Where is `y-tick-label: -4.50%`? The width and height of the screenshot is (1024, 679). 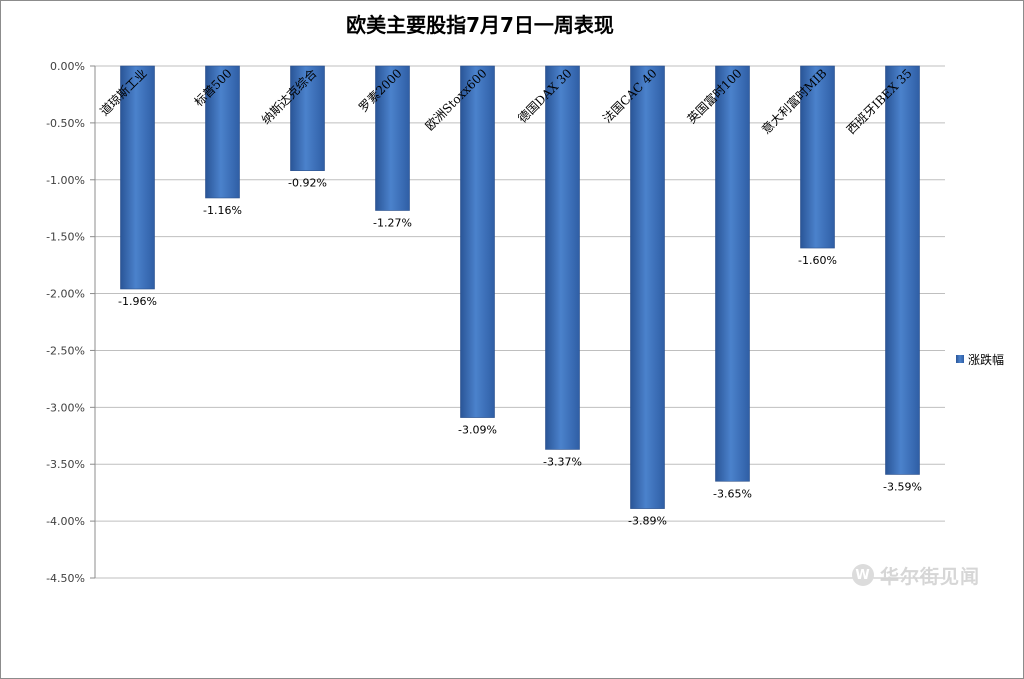
y-tick-label: -4.50% is located at coordinates (65, 578).